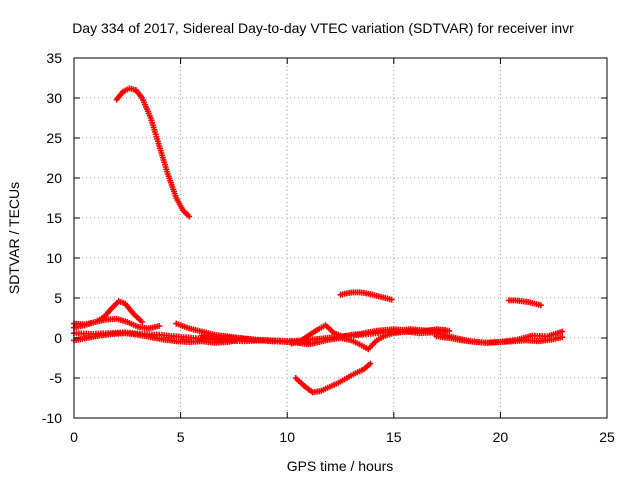  What do you see at coordinates (287, 437) in the screenshot?
I see `x-tick-label: 10` at bounding box center [287, 437].